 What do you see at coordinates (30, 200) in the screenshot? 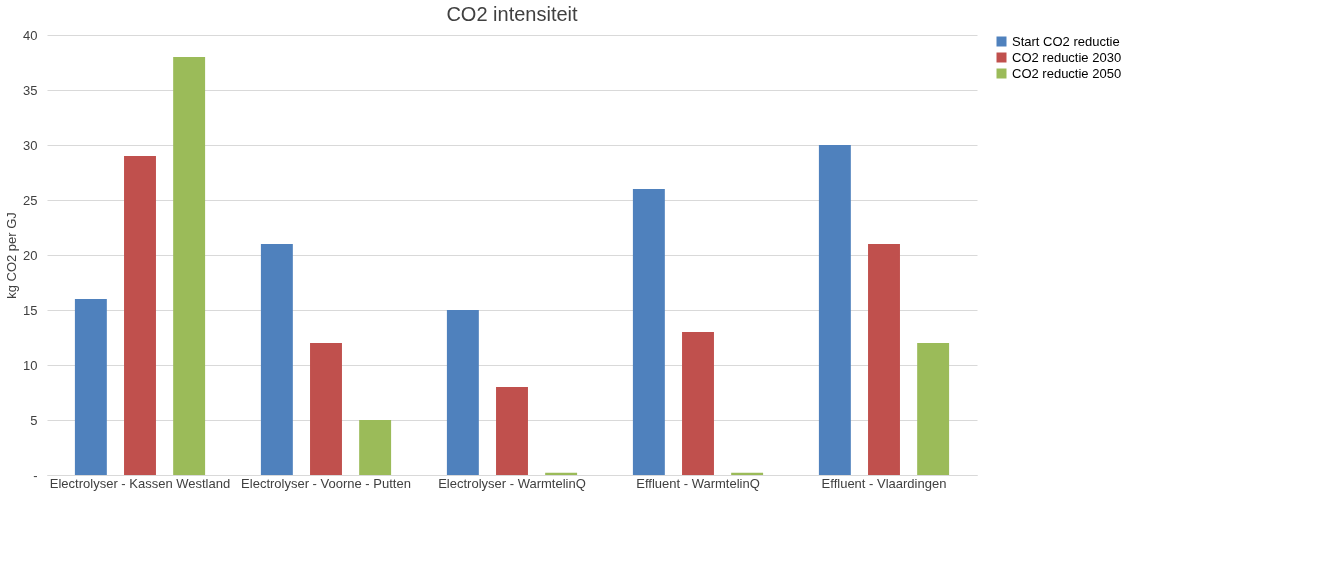
I see `y-tick-label: 25` at bounding box center [30, 200].